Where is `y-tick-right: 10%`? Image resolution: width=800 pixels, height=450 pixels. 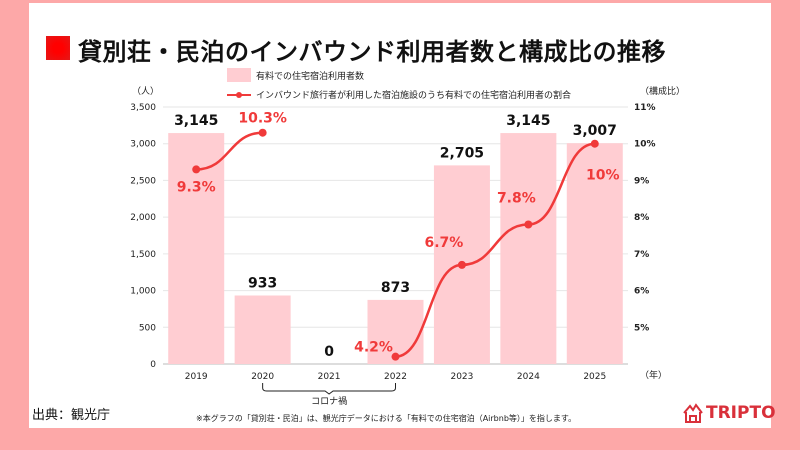 y-tick-right: 10% is located at coordinates (645, 145).